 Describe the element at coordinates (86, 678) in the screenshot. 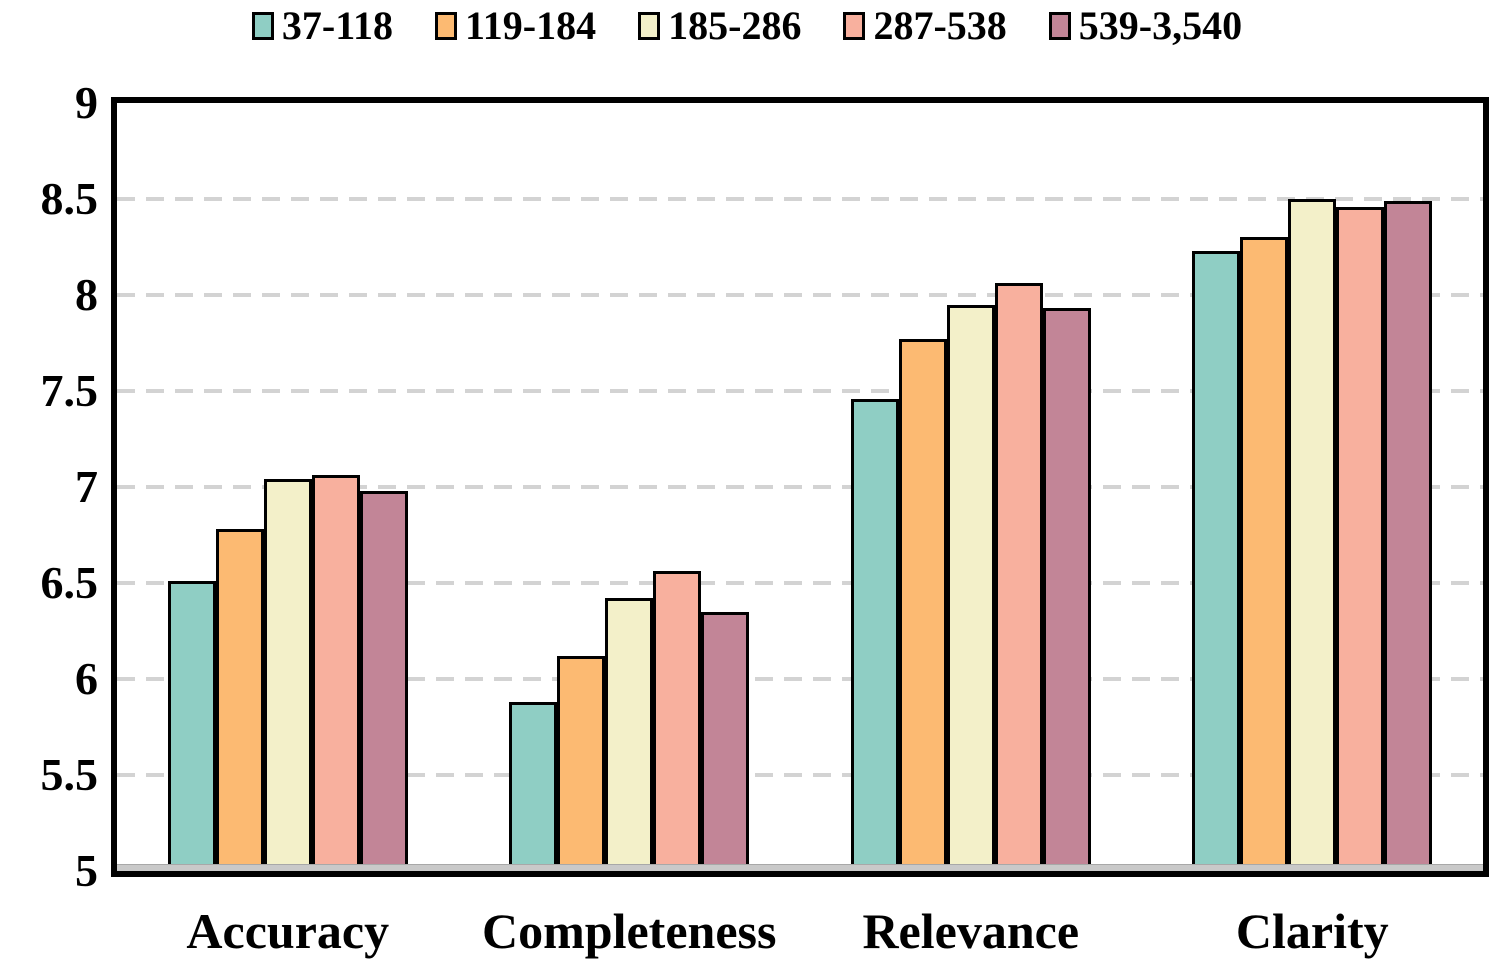

I see `y-axis-tick-label: 6` at that location.